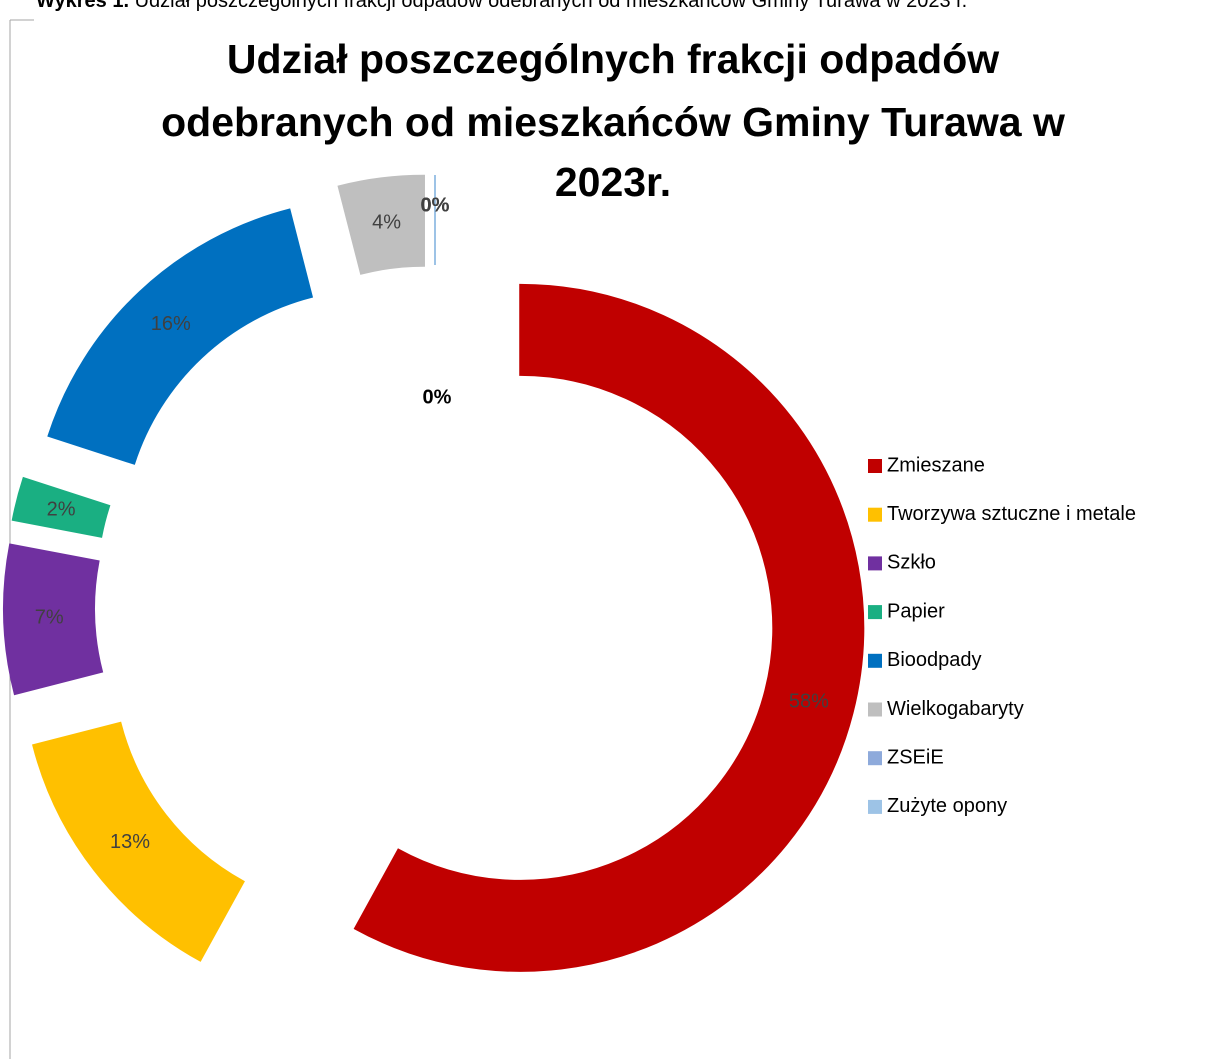 The image size is (1206, 1059). Describe the element at coordinates (934, 660) in the screenshot. I see `legend-label: Bioodpady` at that location.